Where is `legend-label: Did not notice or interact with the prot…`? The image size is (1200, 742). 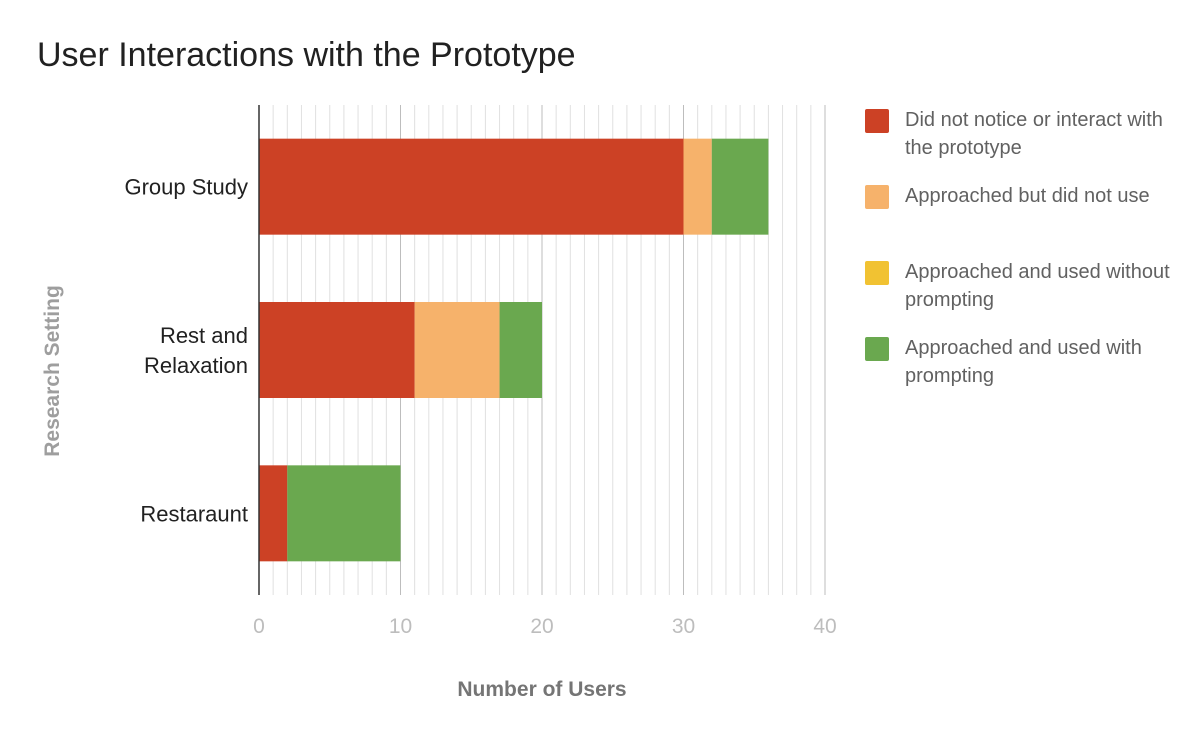
legend-label: Did not notice or interact with the prot… is located at coordinates (1034, 134).